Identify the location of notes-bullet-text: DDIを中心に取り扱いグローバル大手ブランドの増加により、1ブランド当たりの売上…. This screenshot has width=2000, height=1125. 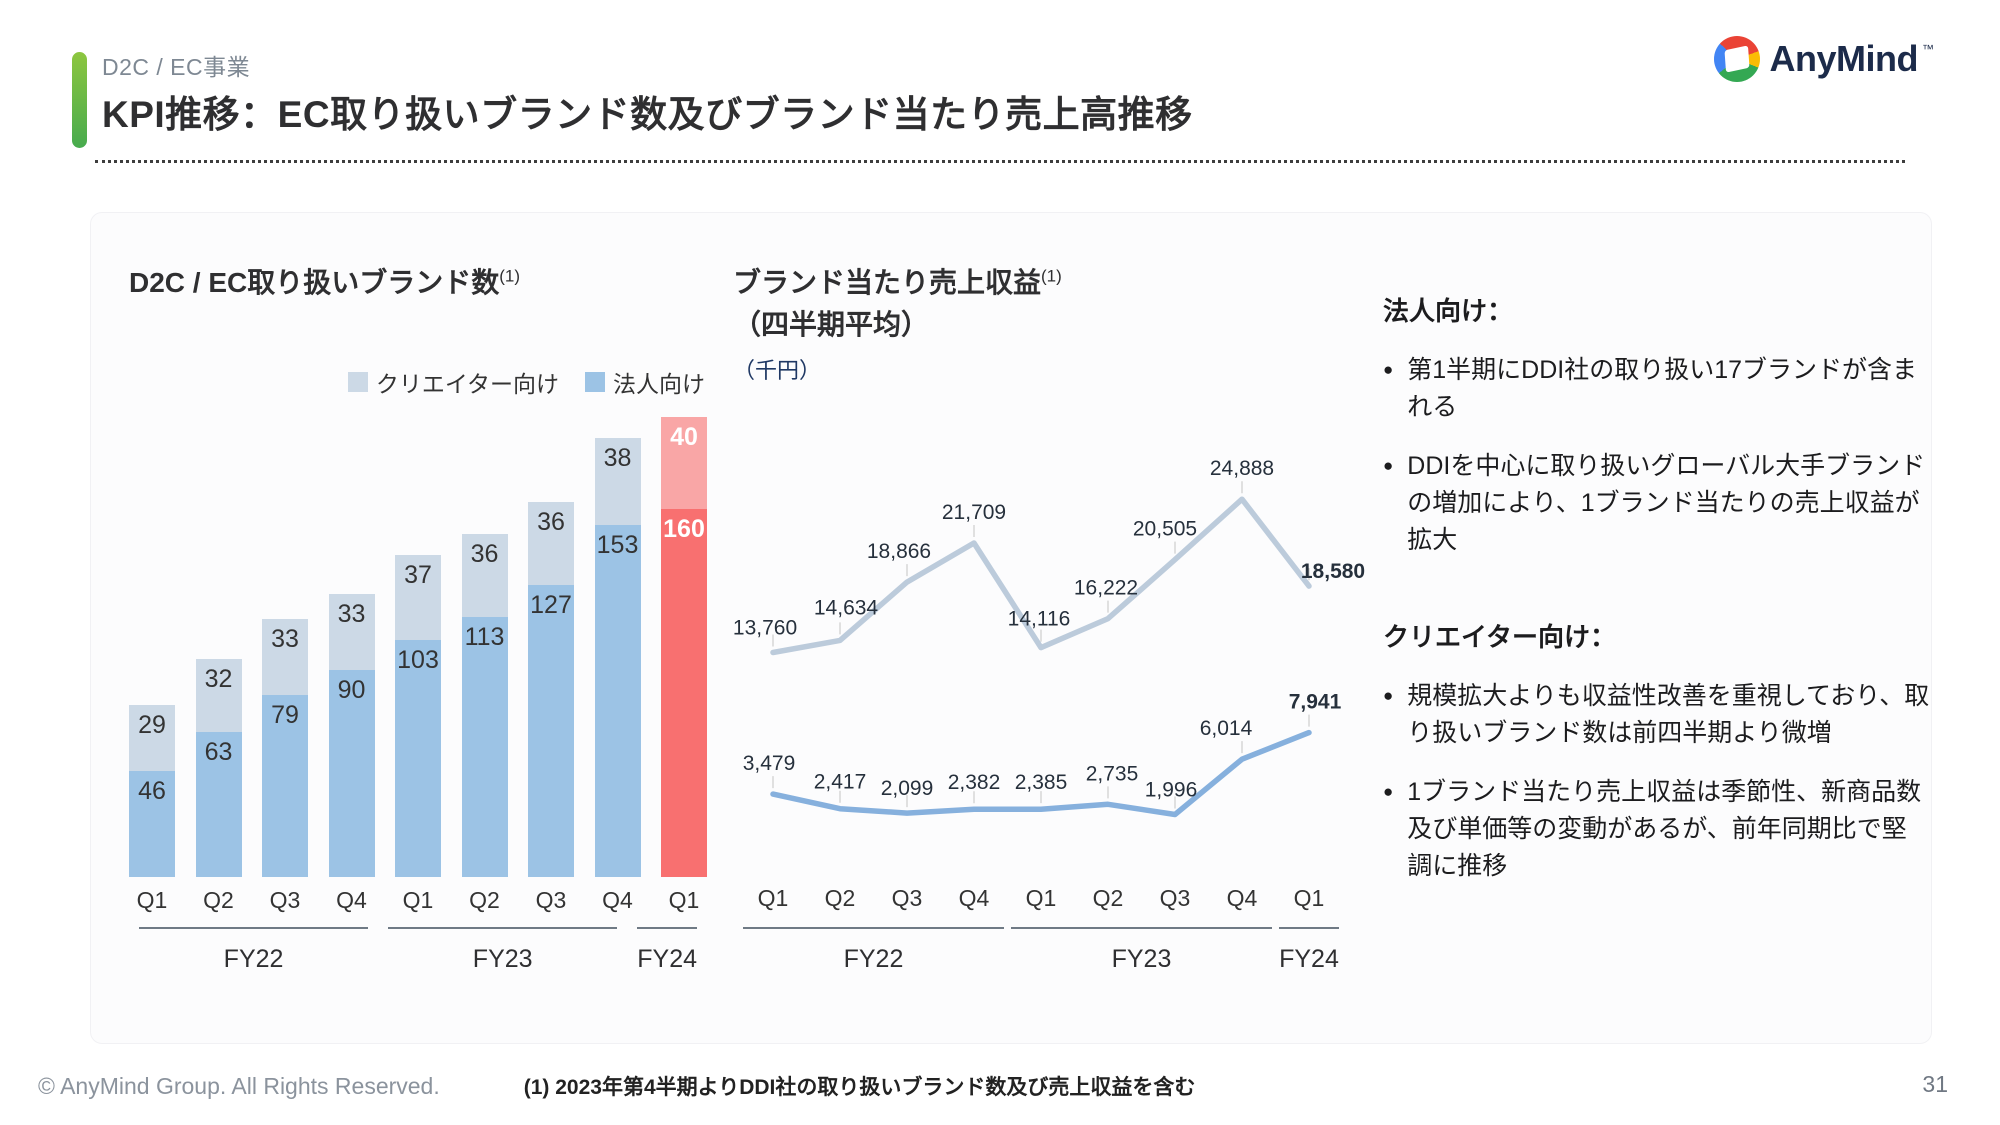
(1666, 503).